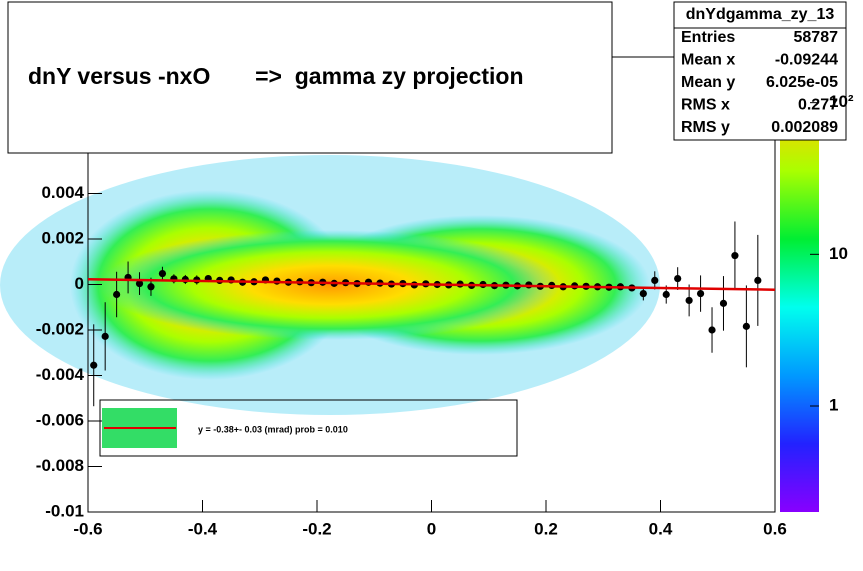  I want to click on stat-name: Entries, so click(708, 37).